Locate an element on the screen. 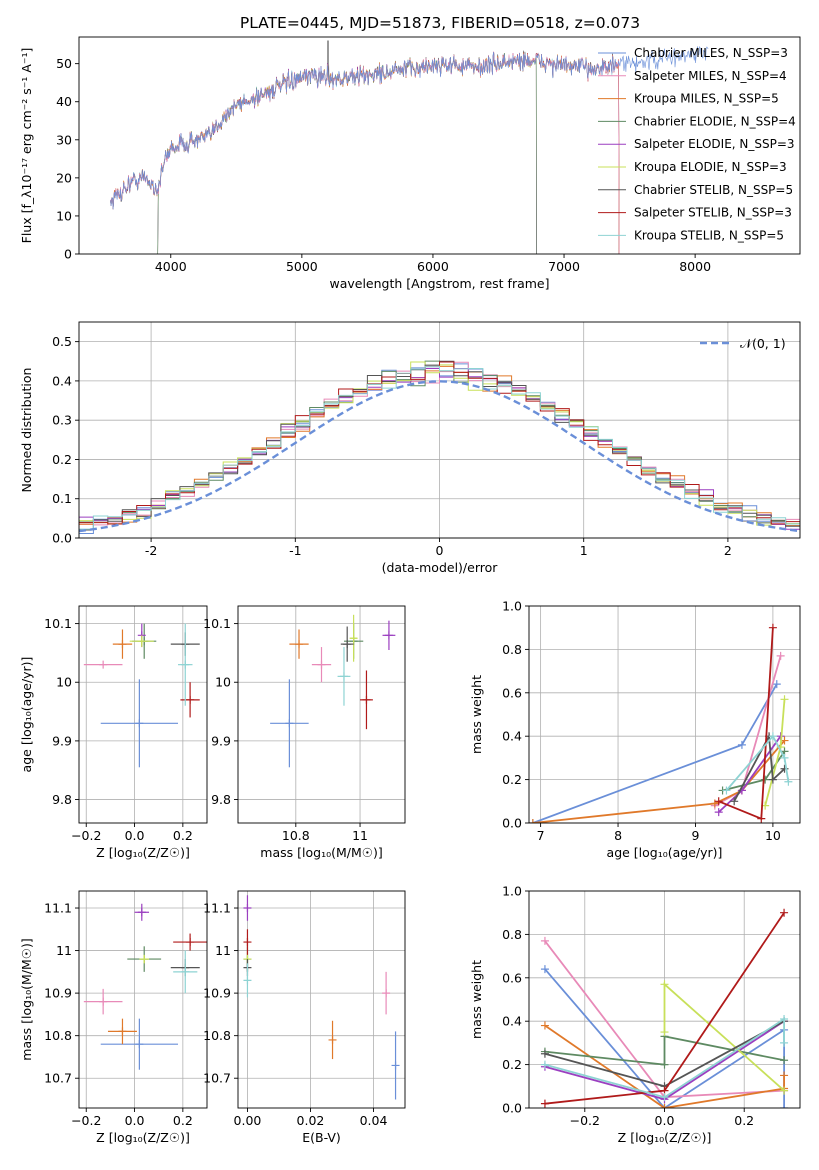 Image resolution: width=819 pixels, height=1170 pixels. legend-entry: Chabrier ELODIE, N_SSP=4 is located at coordinates (715, 121).